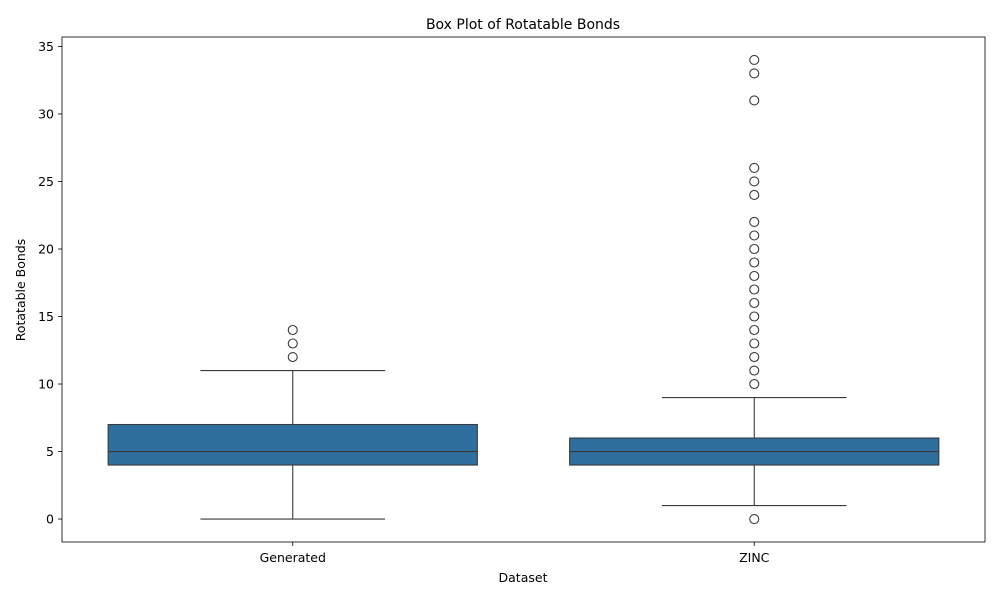 The height and width of the screenshot is (600, 1000). I want to click on y-tick-label: 25, so click(46, 181).